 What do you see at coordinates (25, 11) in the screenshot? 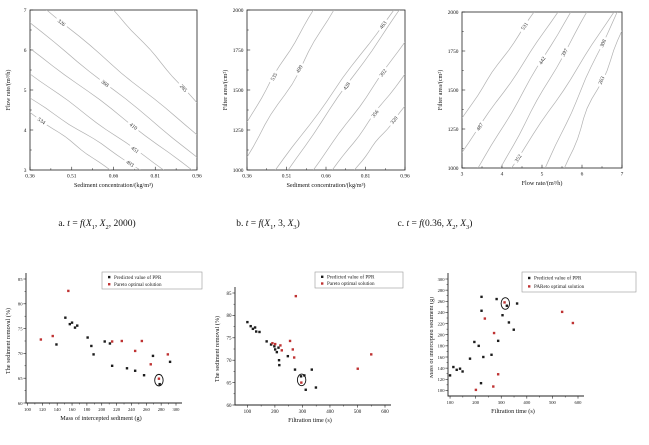
I see `svg-text: 7` at bounding box center [25, 11].